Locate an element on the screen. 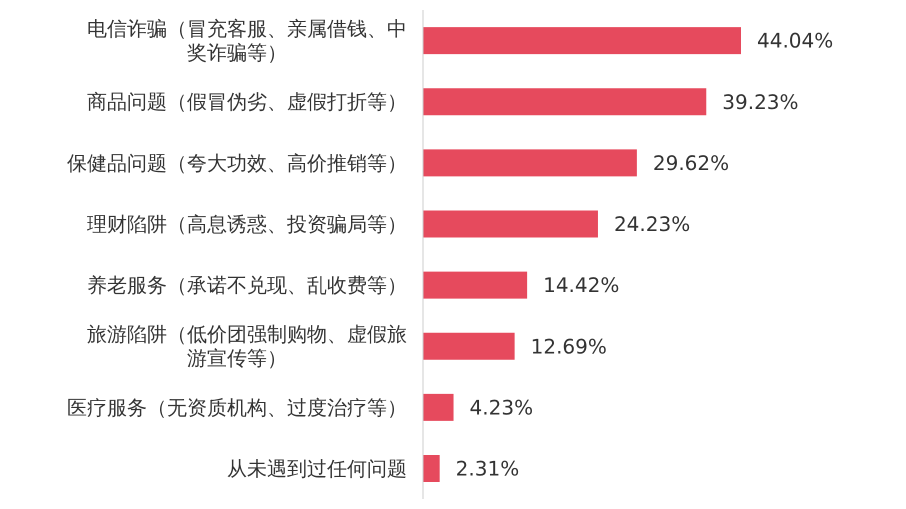 This screenshot has height=509, width=906. y-tick-label: 商品问题（假冒伪劣、虚假打折等） is located at coordinates (247, 102).